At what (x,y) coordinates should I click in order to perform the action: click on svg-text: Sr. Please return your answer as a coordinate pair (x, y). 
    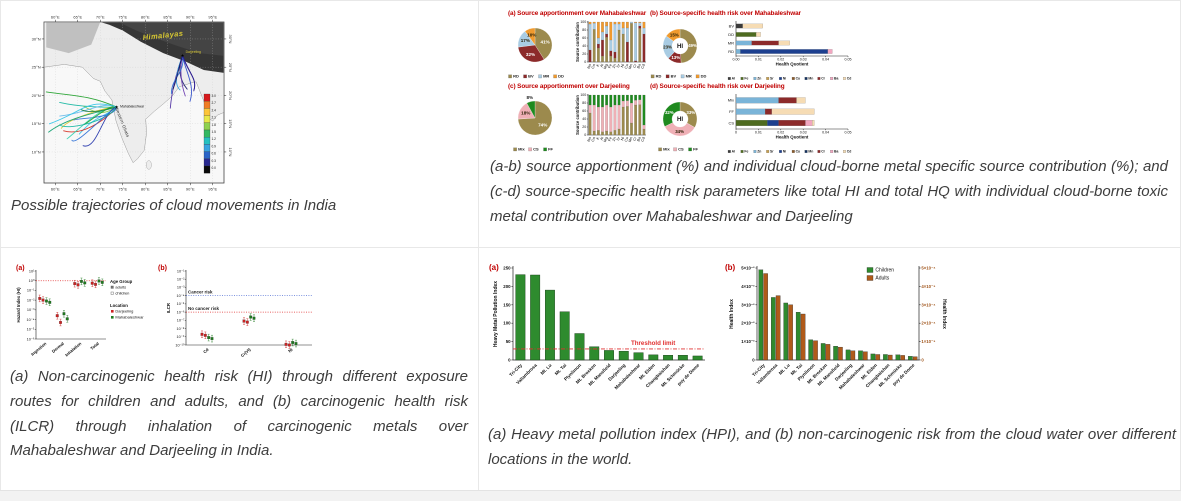
    Looking at the image, I should click on (618, 139).